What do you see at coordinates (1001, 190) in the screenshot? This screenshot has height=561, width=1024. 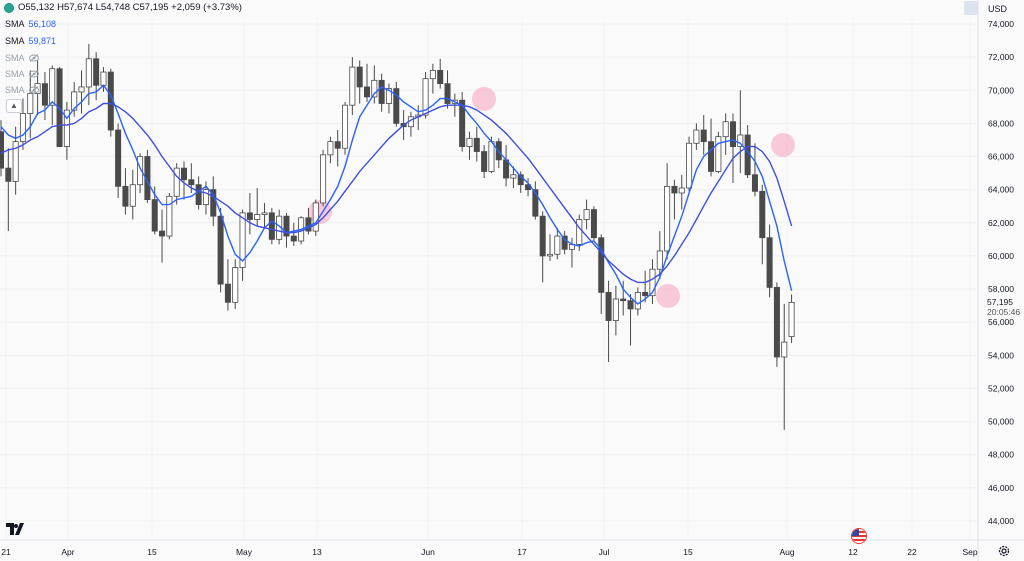 I see `y-tick-label: 64,000` at bounding box center [1001, 190].